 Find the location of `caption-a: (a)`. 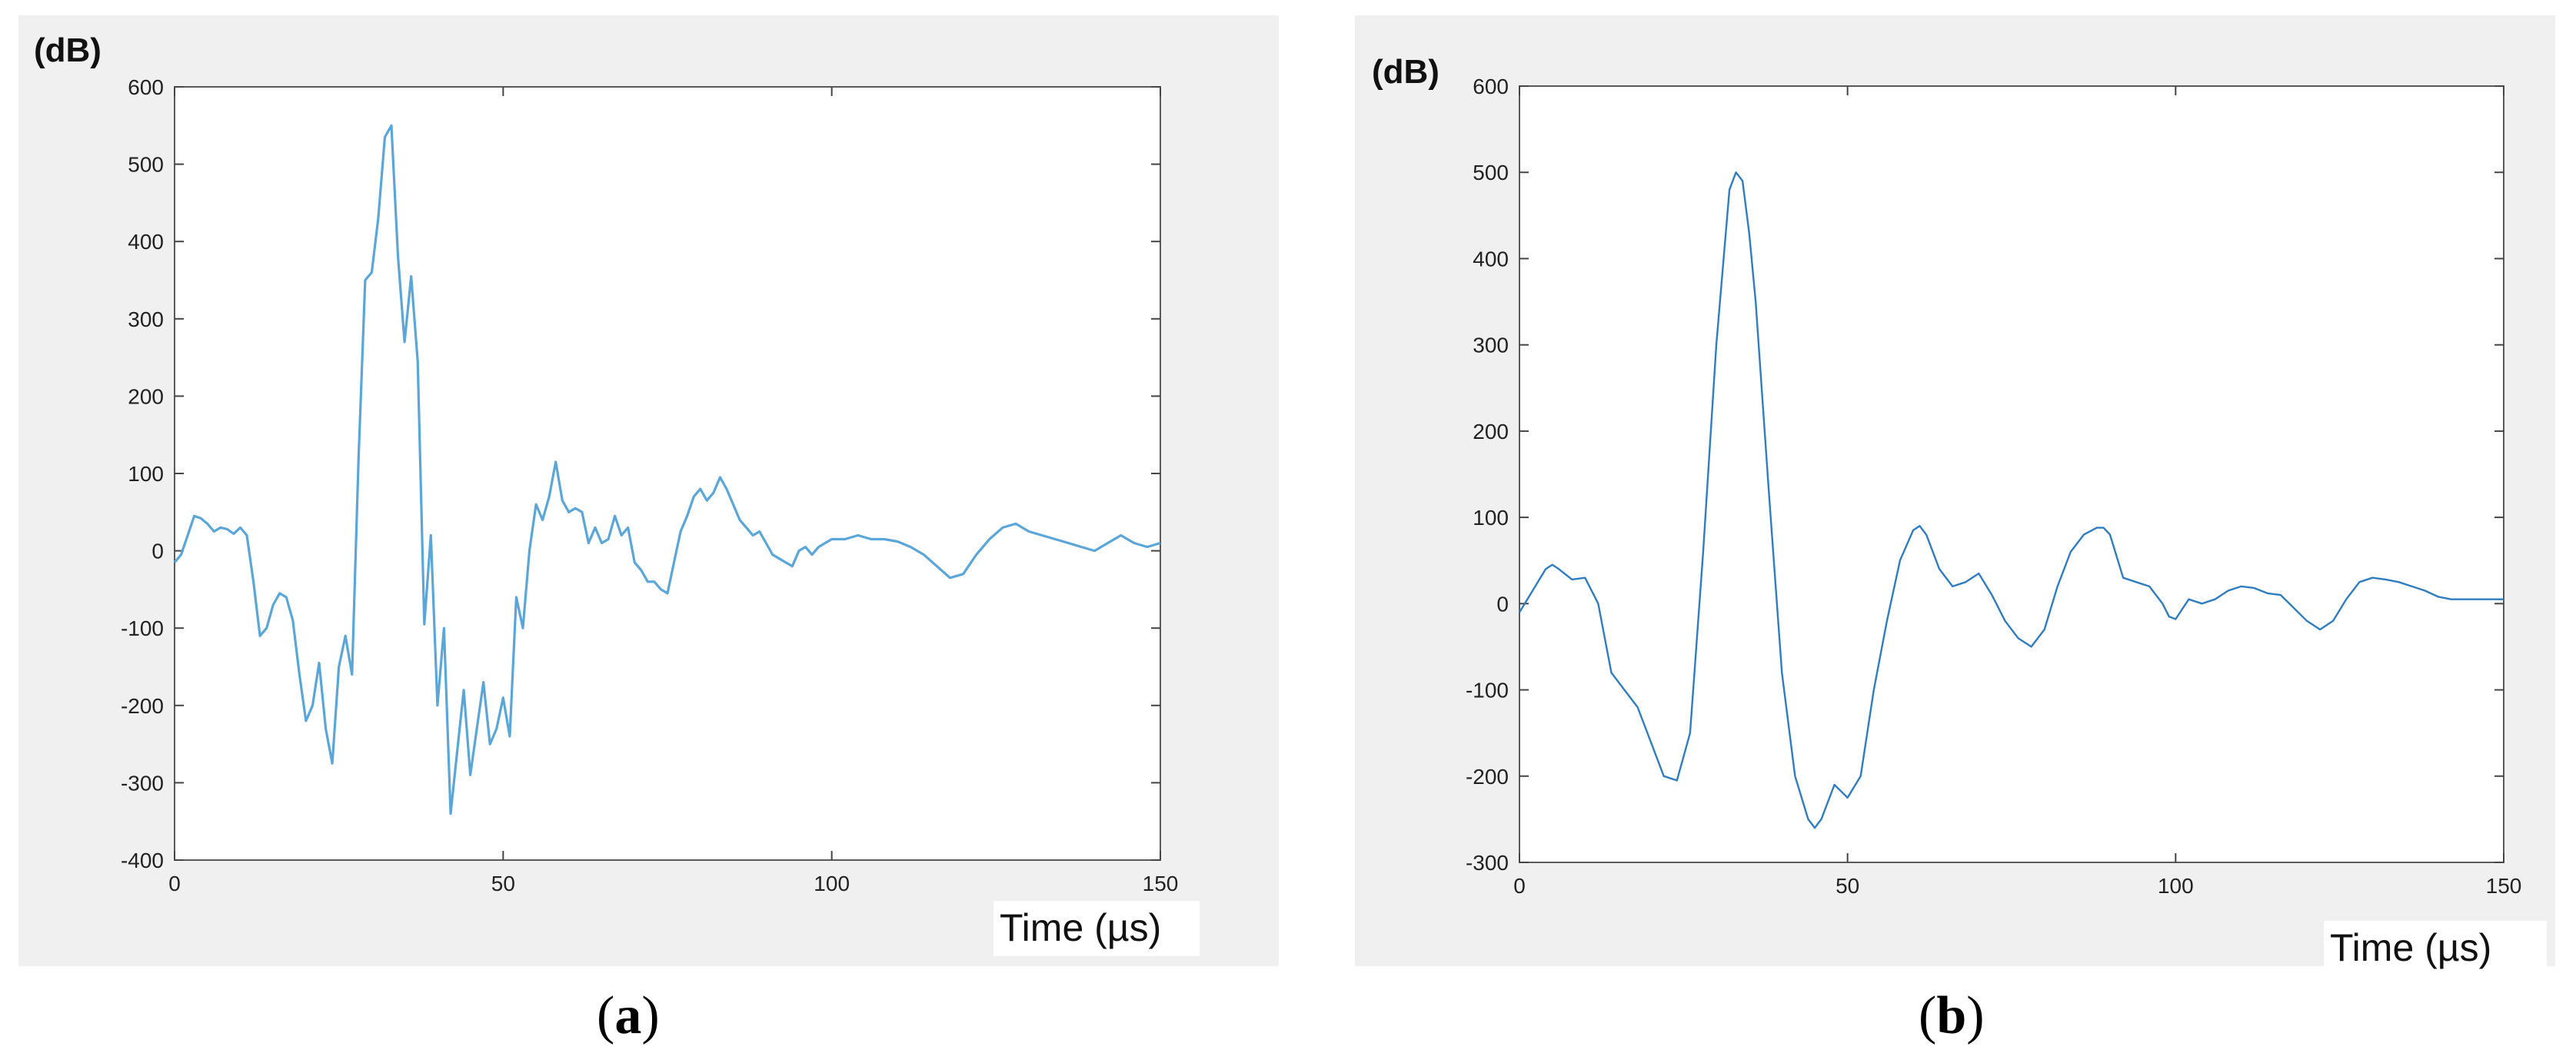

caption-a: (a) is located at coordinates (628, 1016).